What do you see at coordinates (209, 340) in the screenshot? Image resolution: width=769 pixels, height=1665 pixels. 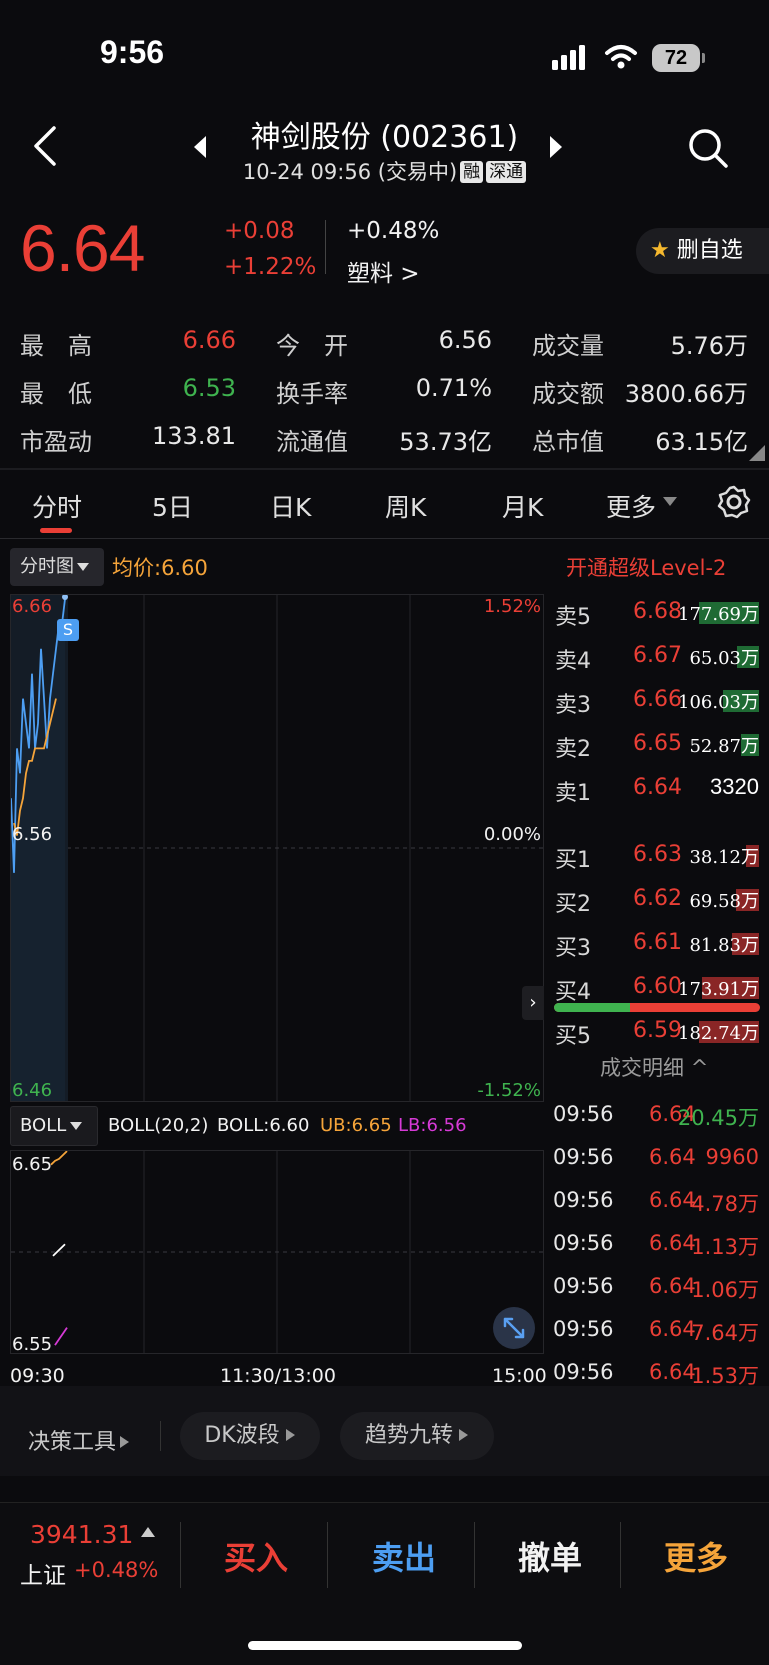 I see `stat-value: 6.66` at bounding box center [209, 340].